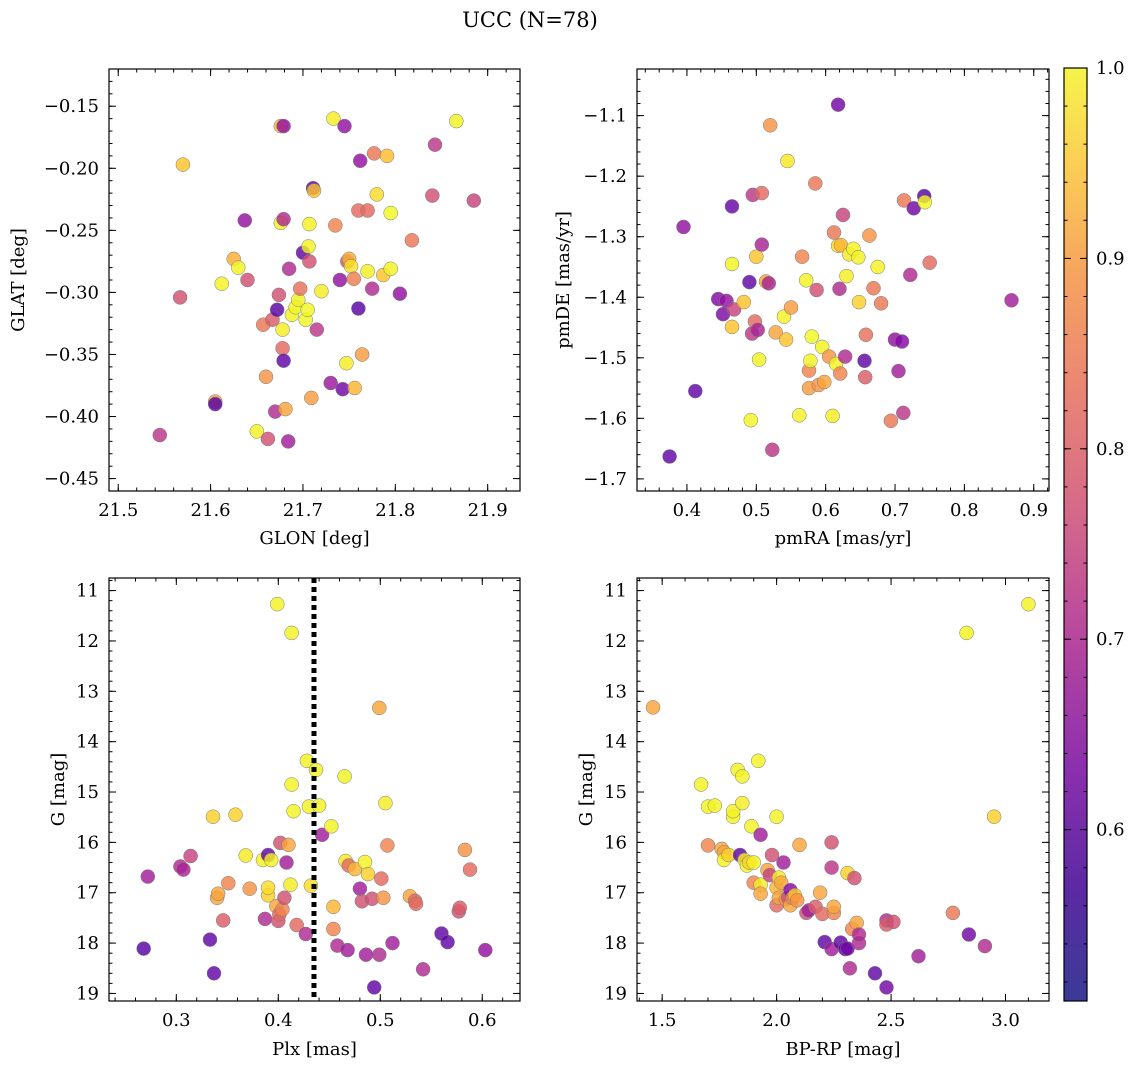 The width and height of the screenshot is (1136, 1068). What do you see at coordinates (303, 510) in the screenshot?
I see `x-tick-label: 21.7` at bounding box center [303, 510].